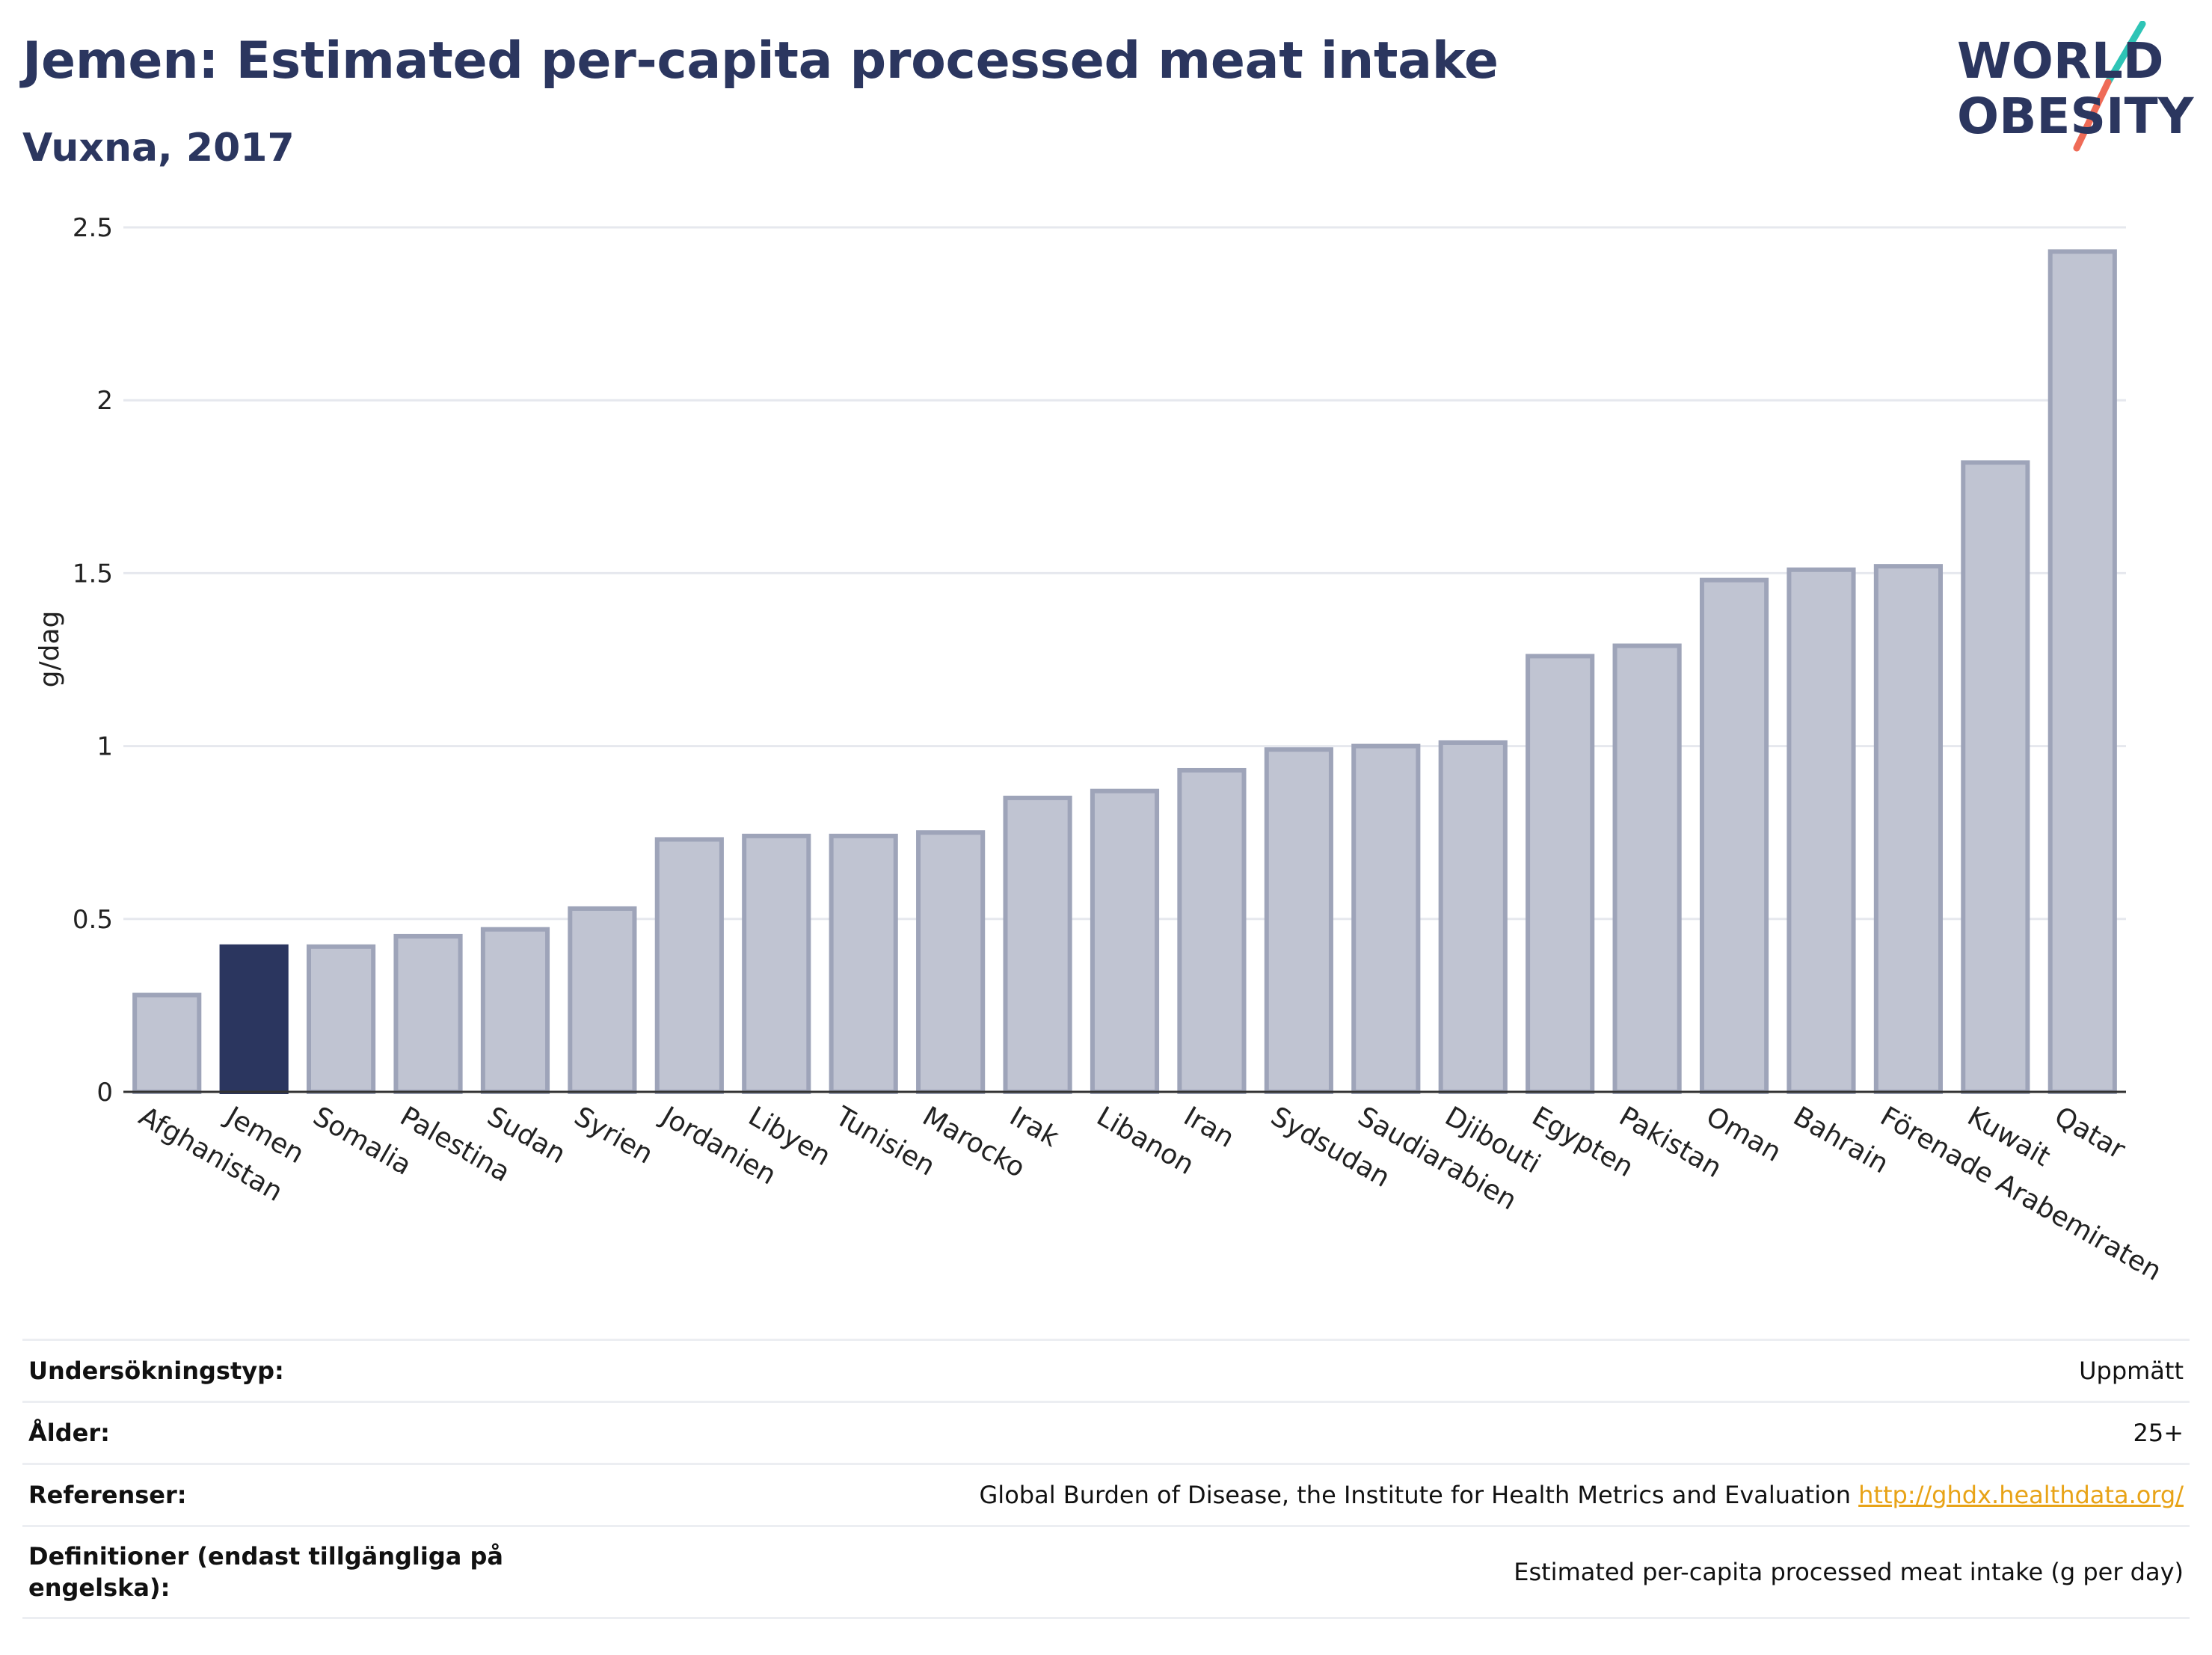 The width and height of the screenshot is (2212, 1655). What do you see at coordinates (49, 649) in the screenshot?
I see `y-axis-label: g/dag` at bounding box center [49, 649].